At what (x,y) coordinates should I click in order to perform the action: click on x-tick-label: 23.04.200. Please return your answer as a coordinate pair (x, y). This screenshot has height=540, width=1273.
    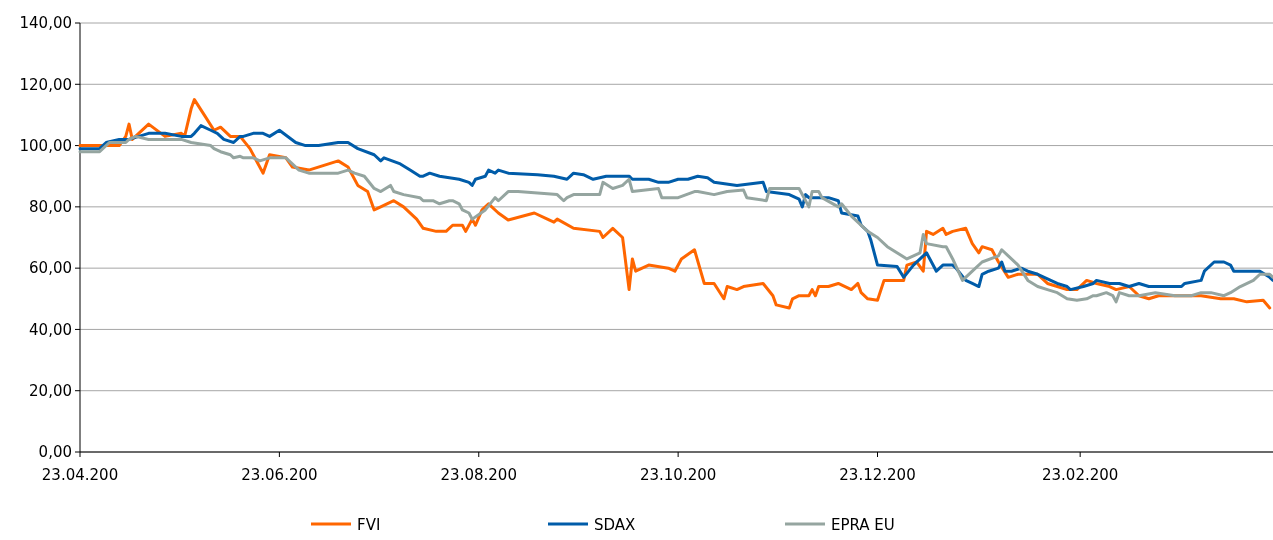
    Looking at the image, I should click on (80, 475).